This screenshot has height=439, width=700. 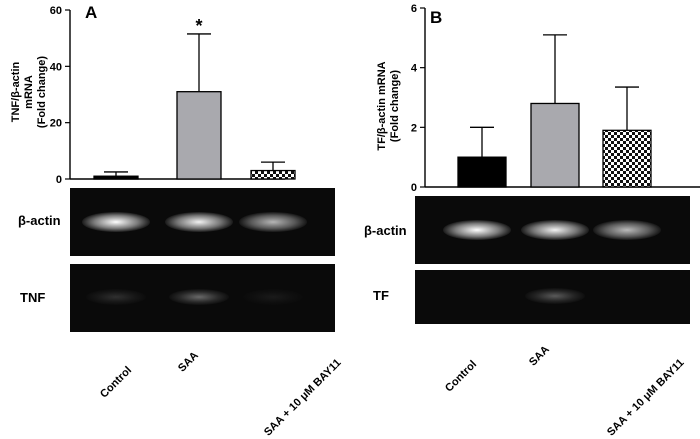 I want to click on gel-label-target: TF, so click(x=381, y=295).